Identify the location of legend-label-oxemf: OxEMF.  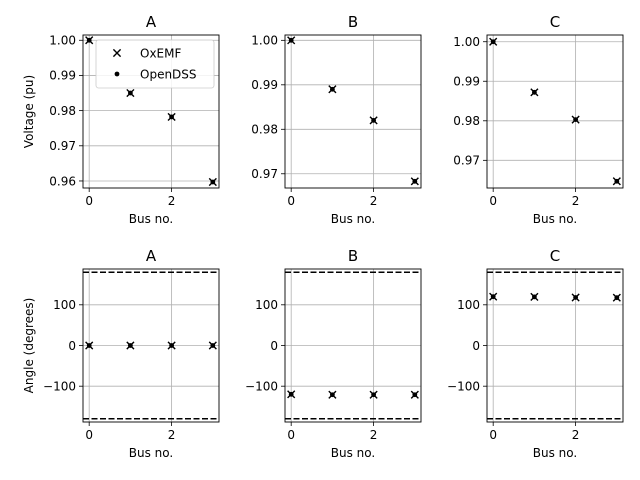
(160, 53).